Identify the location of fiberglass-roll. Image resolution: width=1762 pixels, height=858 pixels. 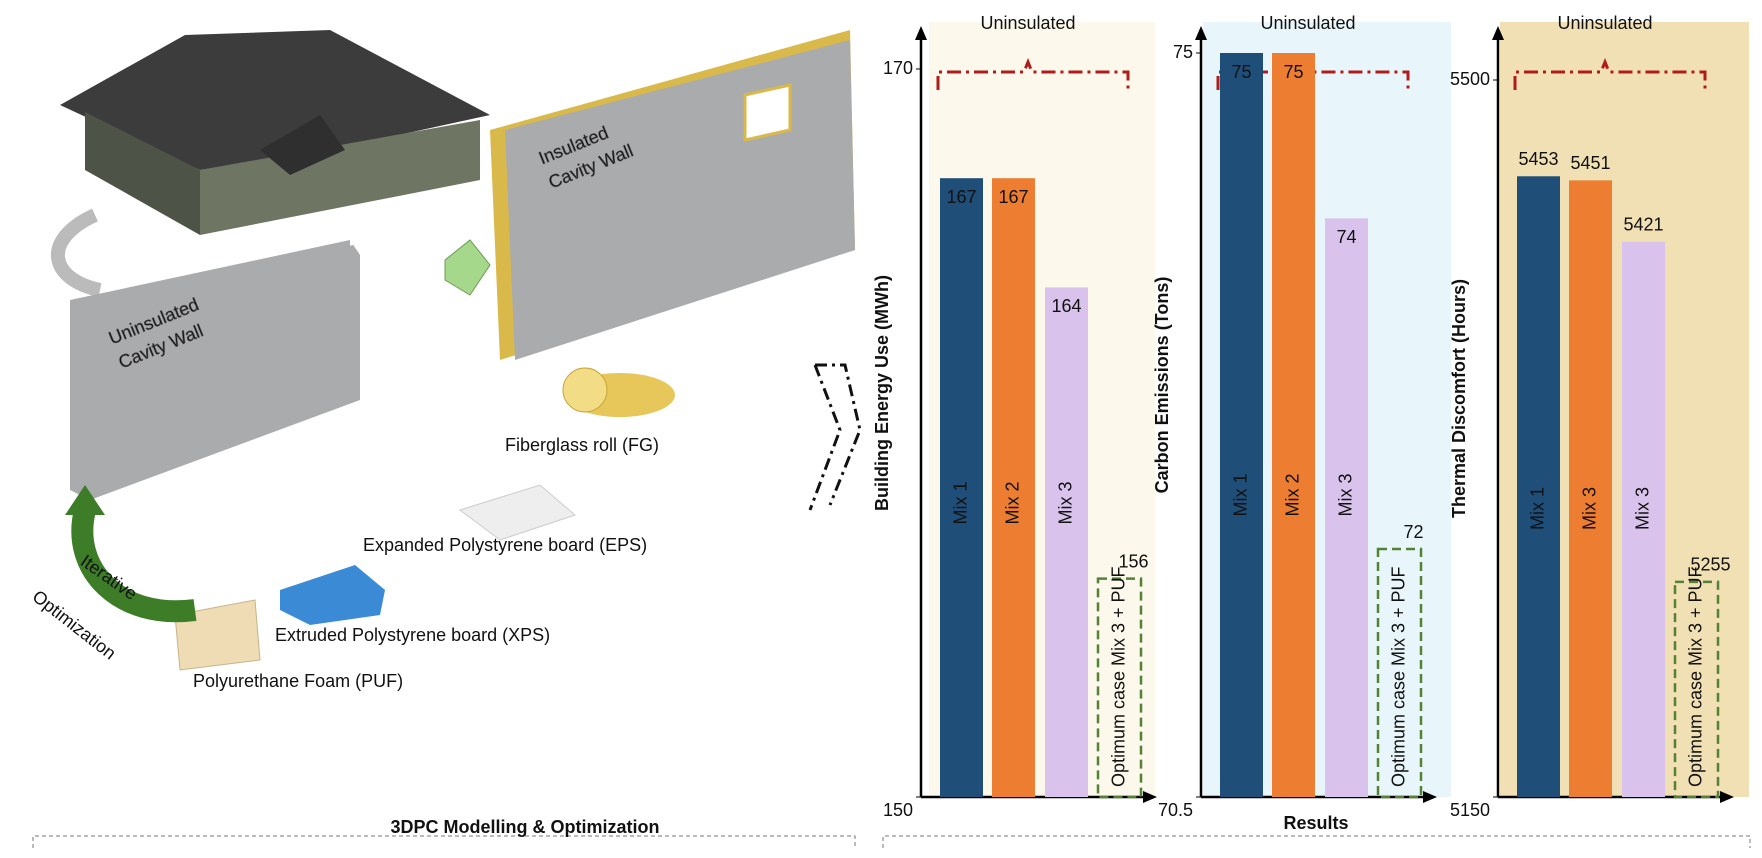
(585, 390).